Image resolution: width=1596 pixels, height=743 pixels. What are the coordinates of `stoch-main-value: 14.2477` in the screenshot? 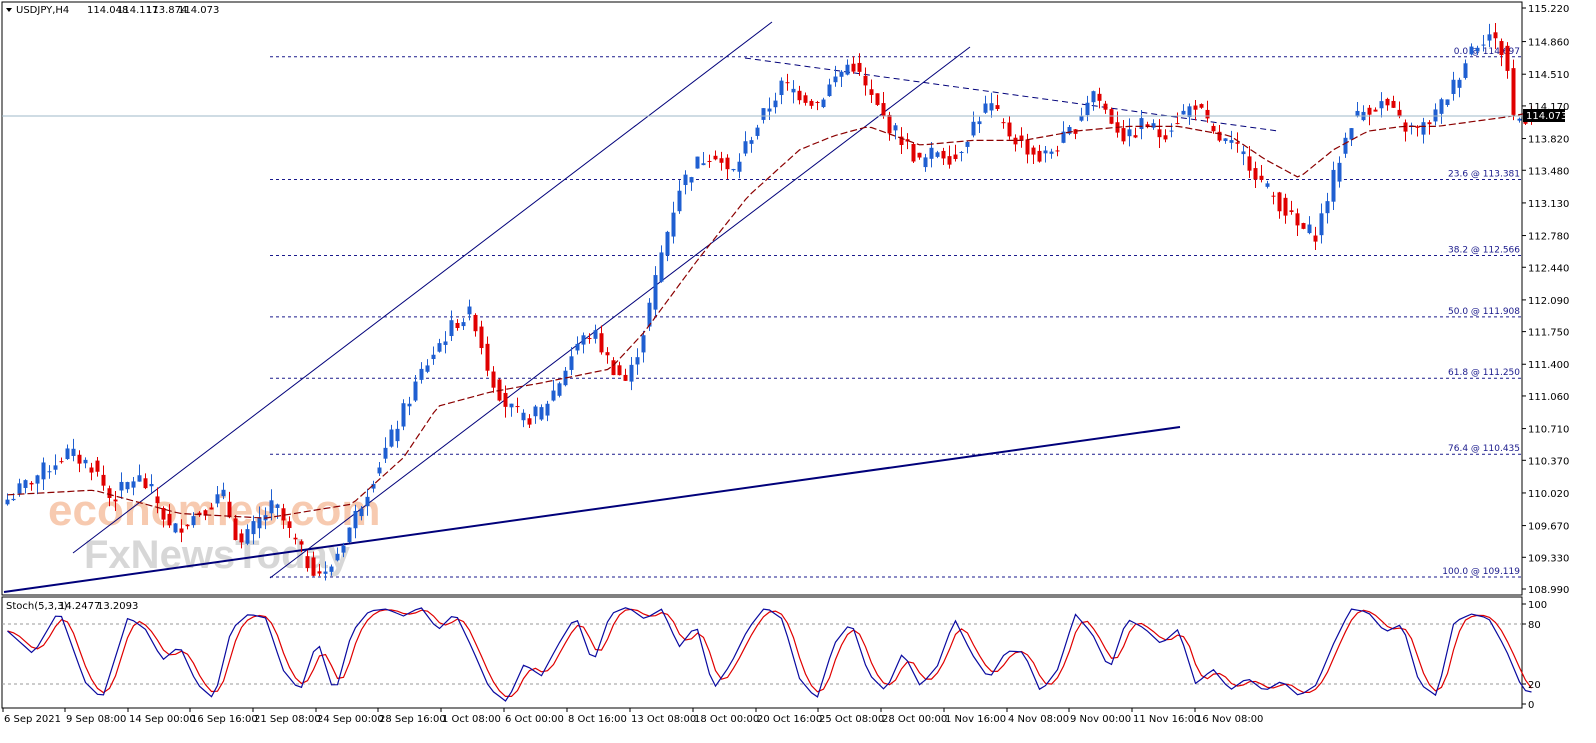 It's located at (79, 606).